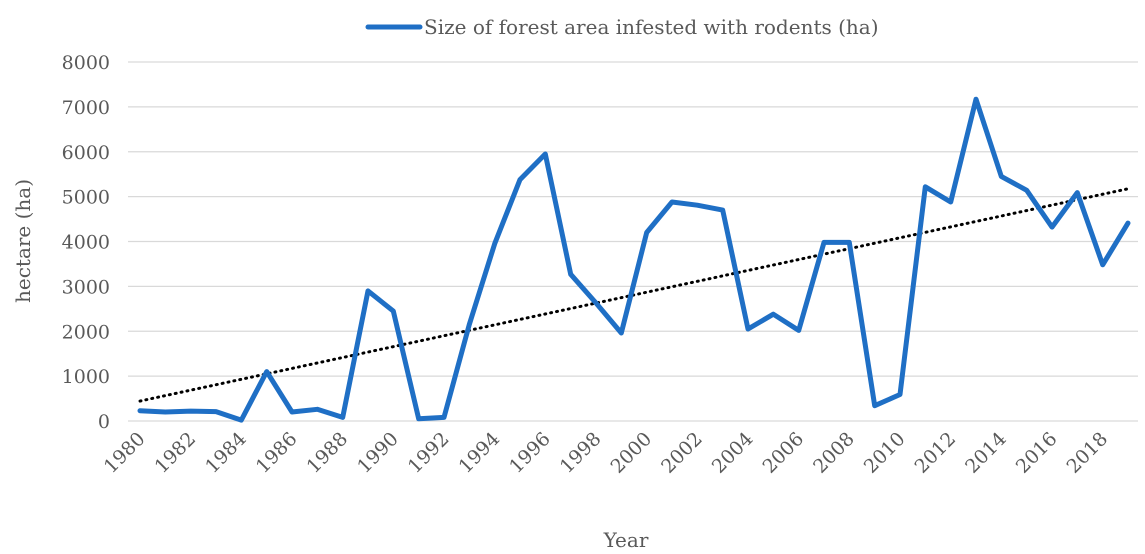 Image resolution: width=1145 pixels, height=554 pixels. I want to click on y-tick-label: 5000, so click(86, 198).